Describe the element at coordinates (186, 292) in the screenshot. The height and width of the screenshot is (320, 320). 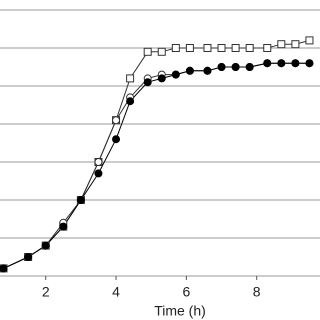
I see `x-tick-label: 6` at that location.